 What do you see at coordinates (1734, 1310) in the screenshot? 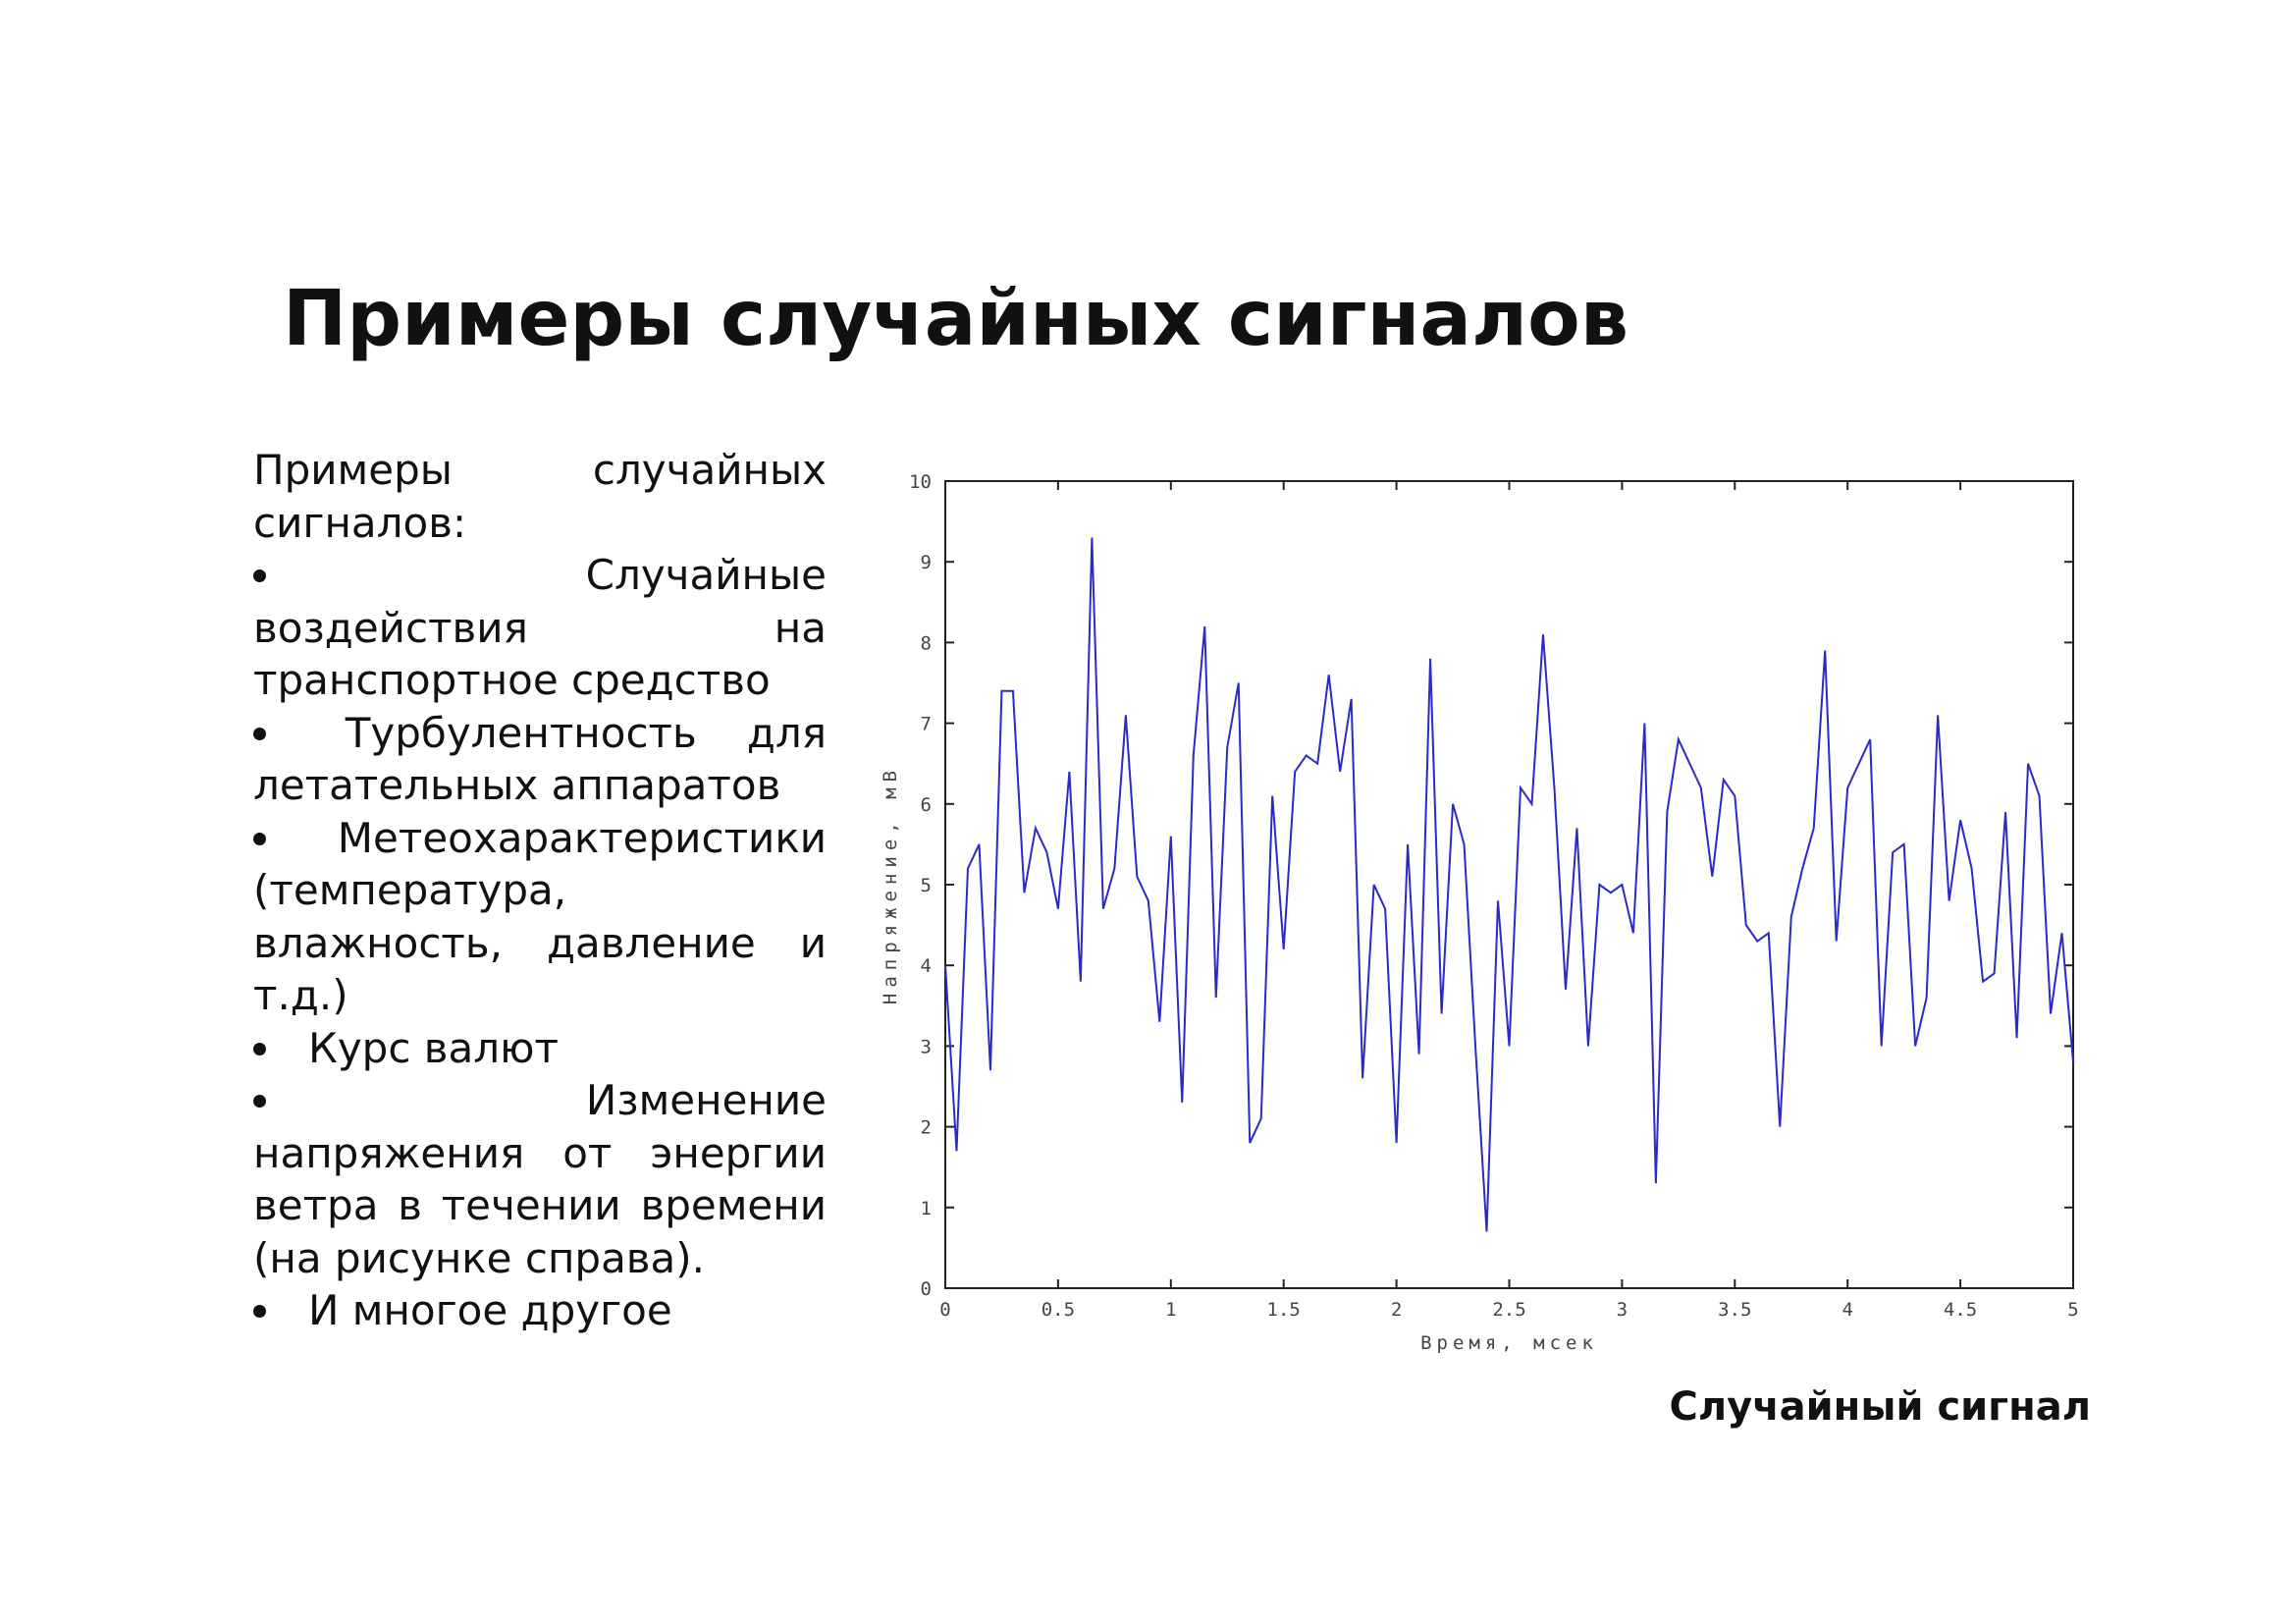
I see `x-tick-label: 3.5` at bounding box center [1734, 1310].